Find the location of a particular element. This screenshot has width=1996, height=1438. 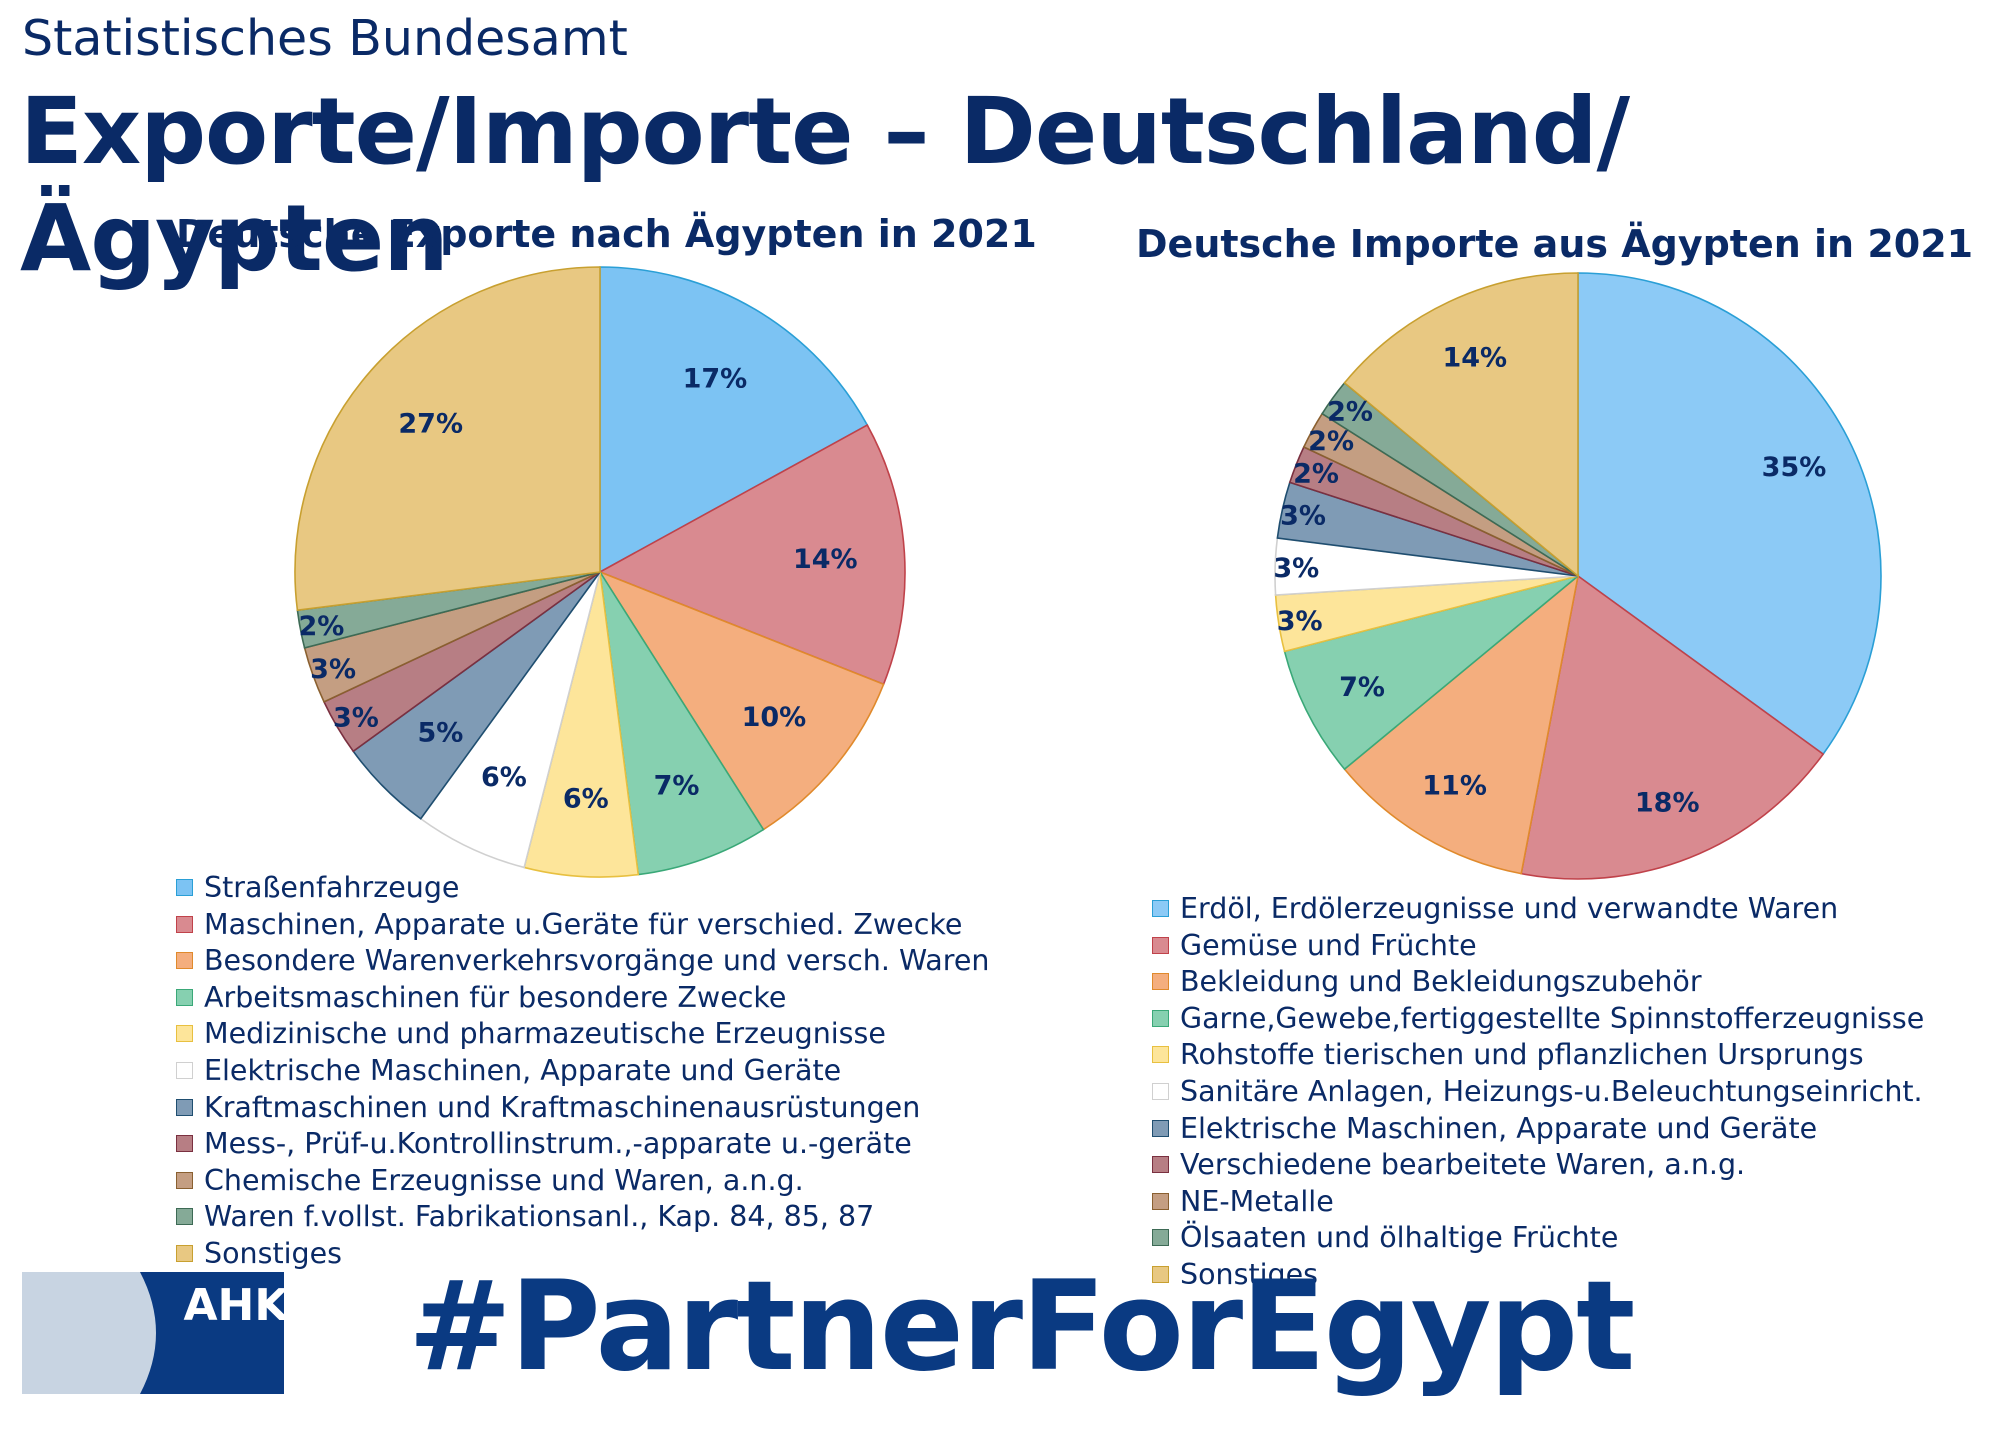

export-slice-straßenfahrzeuge is located at coordinates (734, 420).